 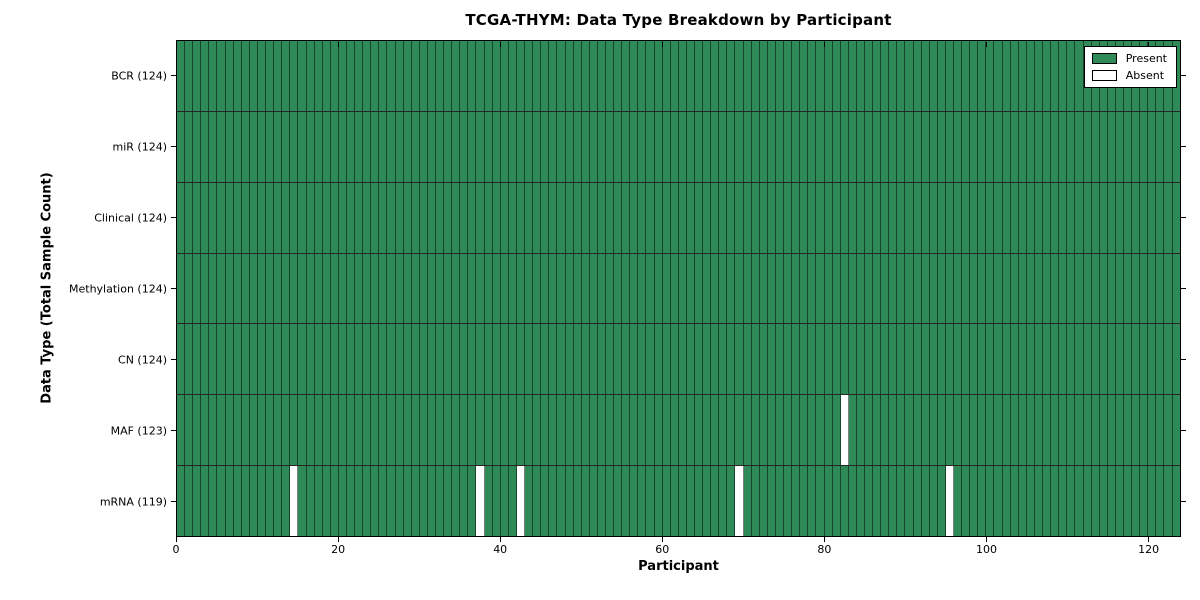 I want to click on xtick-label-80: 80, so click(x=824, y=549).